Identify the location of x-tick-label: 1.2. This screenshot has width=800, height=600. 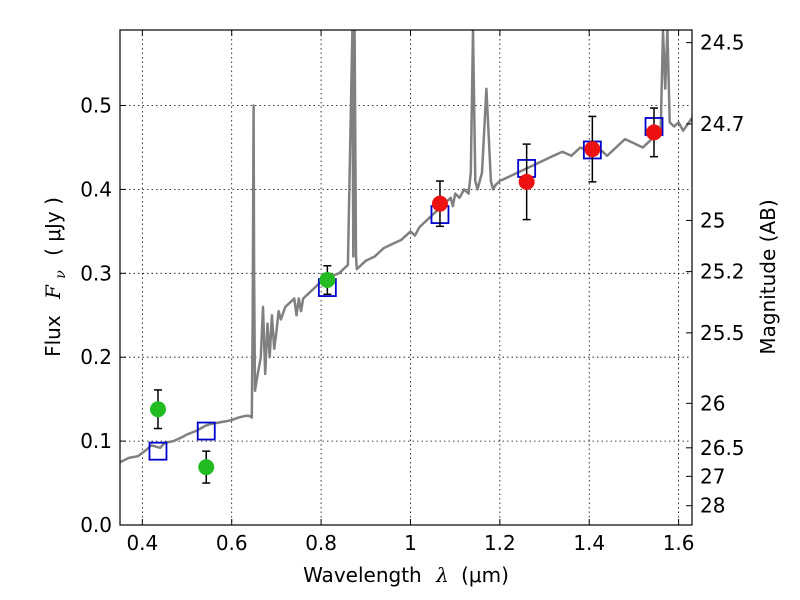
(500, 543).